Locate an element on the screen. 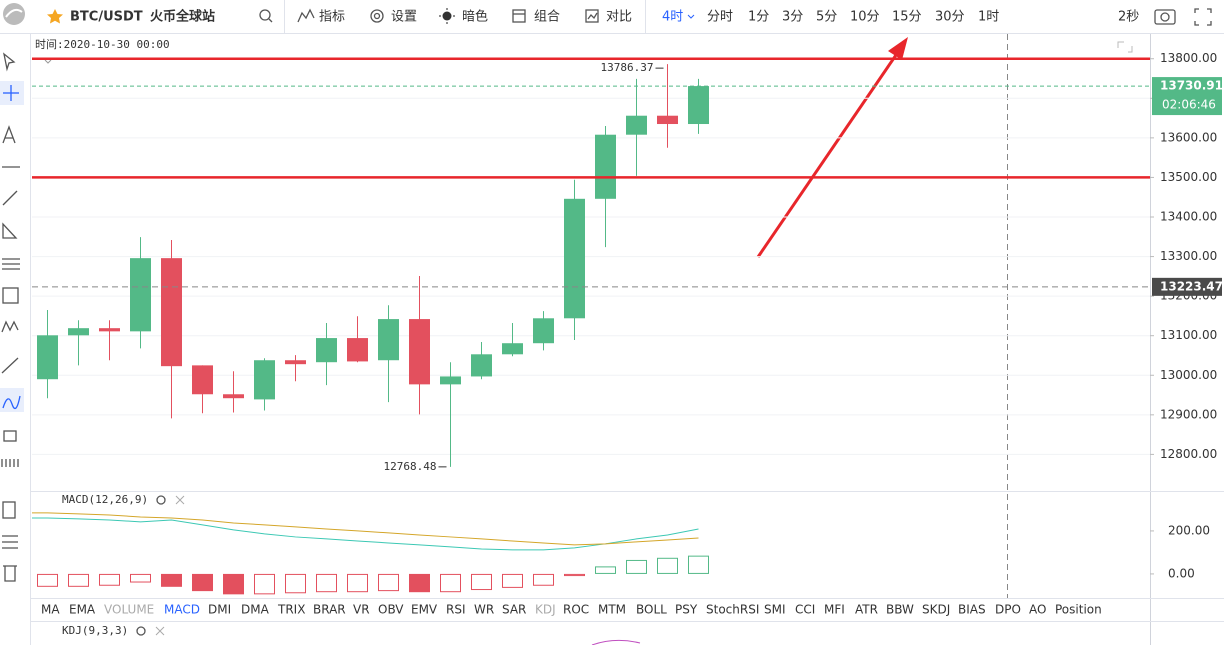 This screenshot has width=1224, height=645. indicator-tab: EMV is located at coordinates (424, 610).